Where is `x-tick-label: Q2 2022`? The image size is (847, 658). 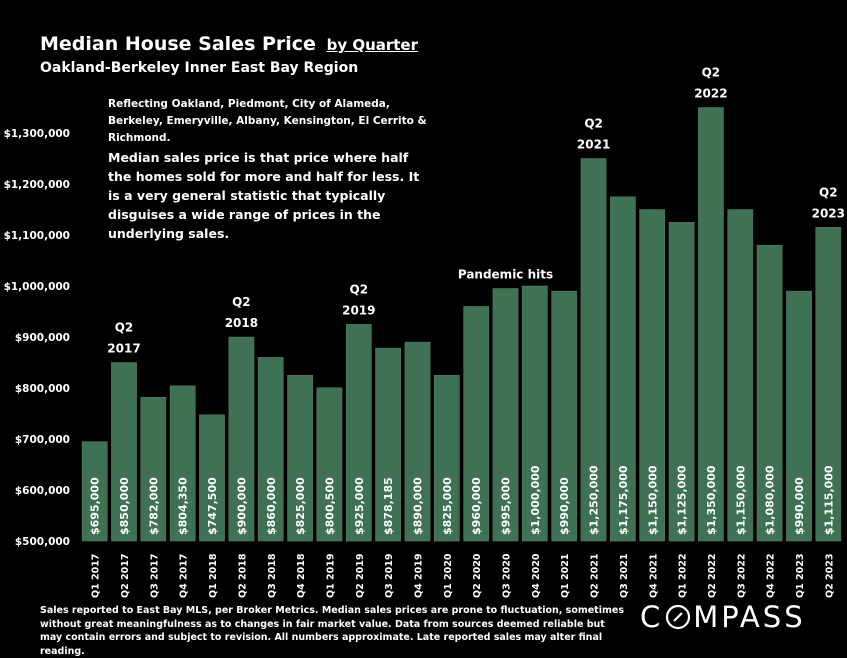 x-tick-label: Q2 2022 is located at coordinates (712, 576).